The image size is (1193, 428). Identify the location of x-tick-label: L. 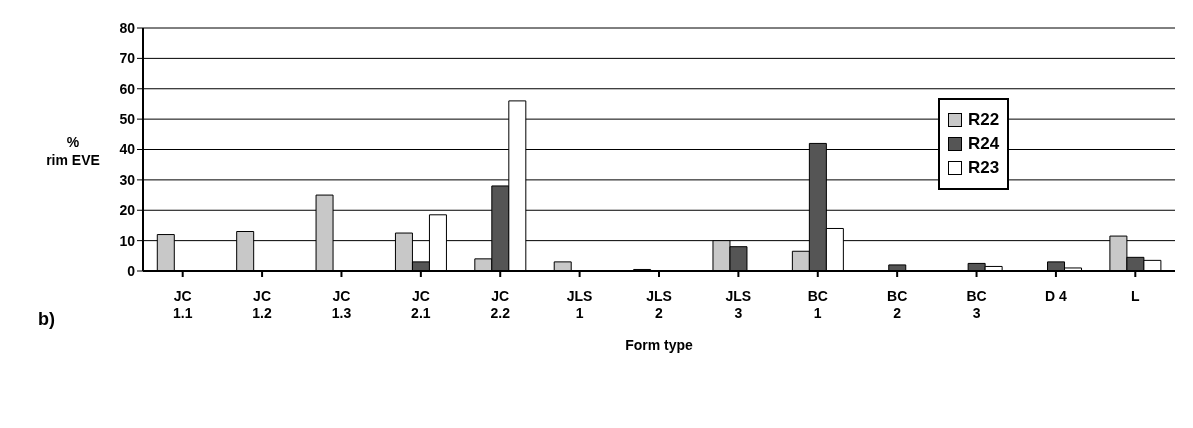
(1136, 296).